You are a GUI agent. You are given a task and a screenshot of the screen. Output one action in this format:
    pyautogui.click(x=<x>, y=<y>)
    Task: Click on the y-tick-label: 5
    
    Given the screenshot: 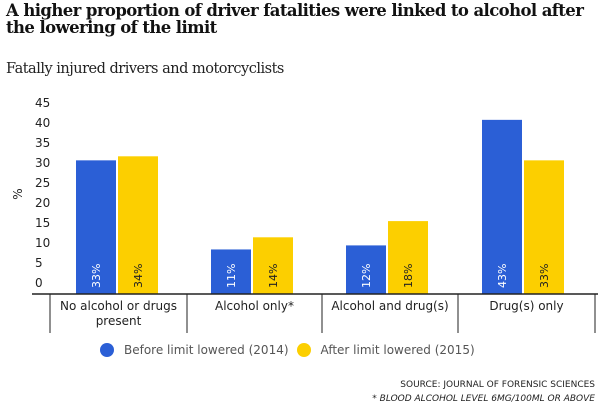 What is the action you would take?
    pyautogui.click(x=39, y=263)
    